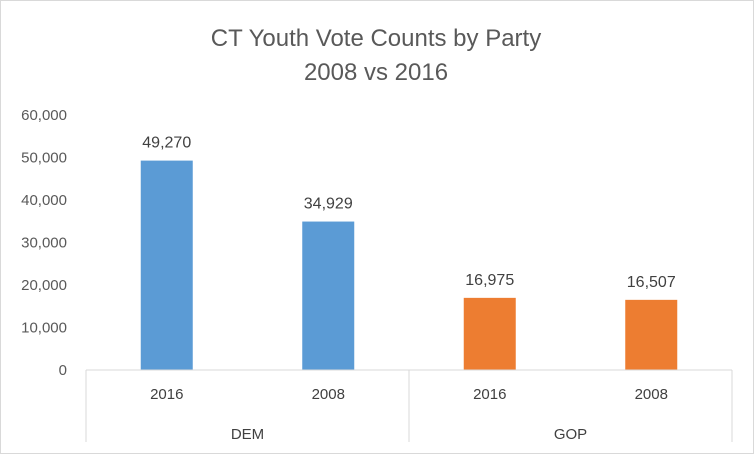 The height and width of the screenshot is (454, 754). I want to click on data-label: 49,270, so click(166, 143).